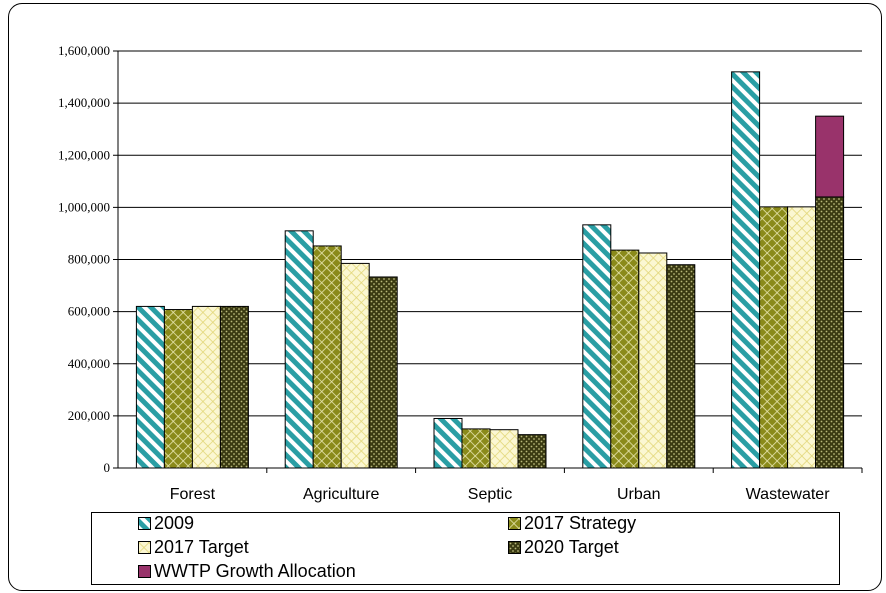 The height and width of the screenshot is (593, 886). What do you see at coordinates (144, 571) in the screenshot?
I see `legend-swatch-wwtp-growth-allocation` at bounding box center [144, 571].